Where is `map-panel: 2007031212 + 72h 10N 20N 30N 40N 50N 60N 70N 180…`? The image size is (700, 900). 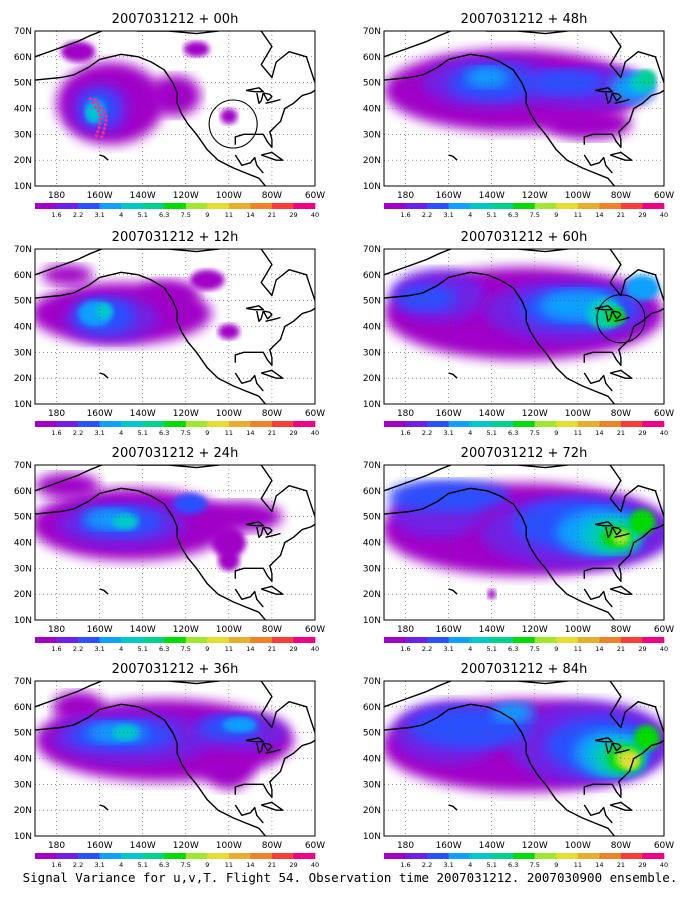 map-panel: 2007031212 + 72h 10N 20N 30N 40N 50N 60N 70N 180… is located at coordinates (518, 549).